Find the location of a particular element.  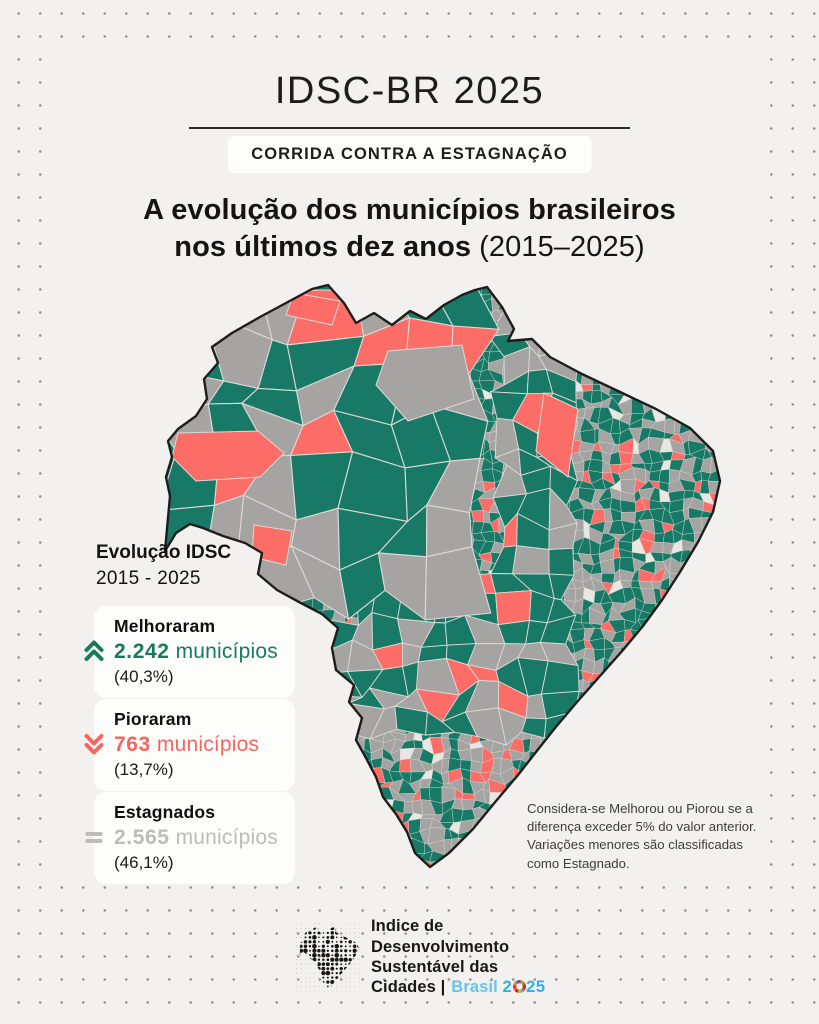

equals-icon is located at coordinates (94, 837).